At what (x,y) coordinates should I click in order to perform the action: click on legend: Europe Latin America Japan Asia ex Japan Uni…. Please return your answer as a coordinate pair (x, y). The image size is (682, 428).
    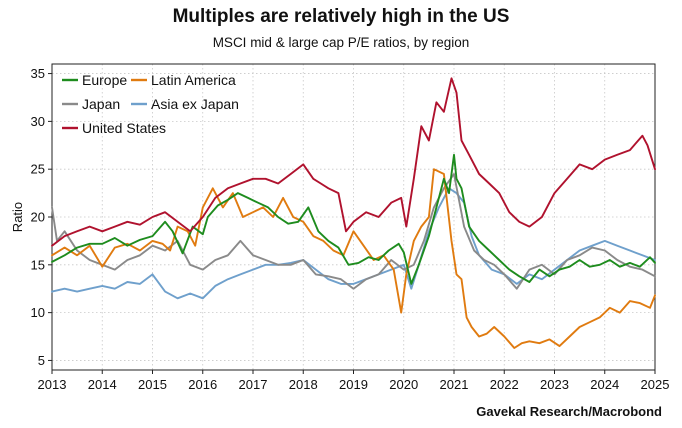
    Looking at the image, I should click on (150, 104).